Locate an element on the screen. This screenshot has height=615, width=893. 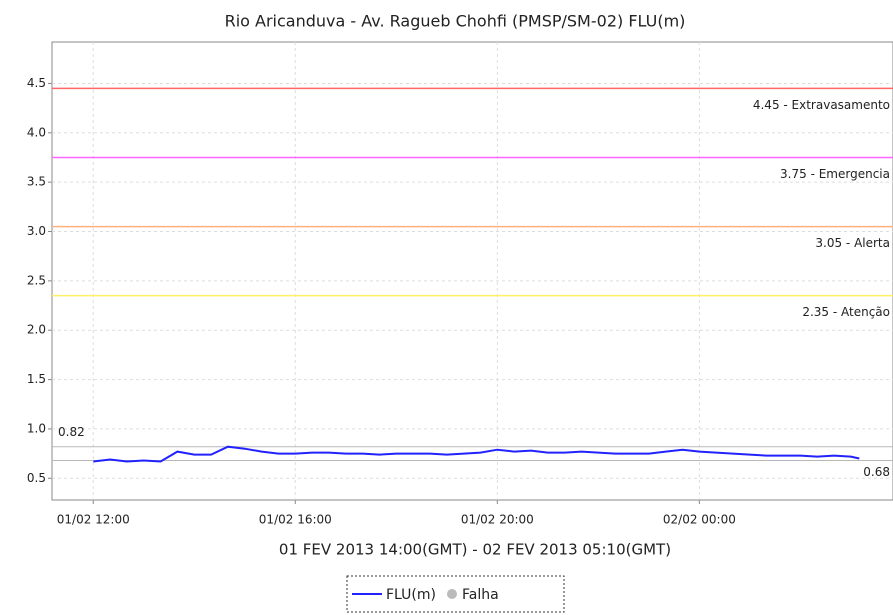
data-line is located at coordinates (476, 454).